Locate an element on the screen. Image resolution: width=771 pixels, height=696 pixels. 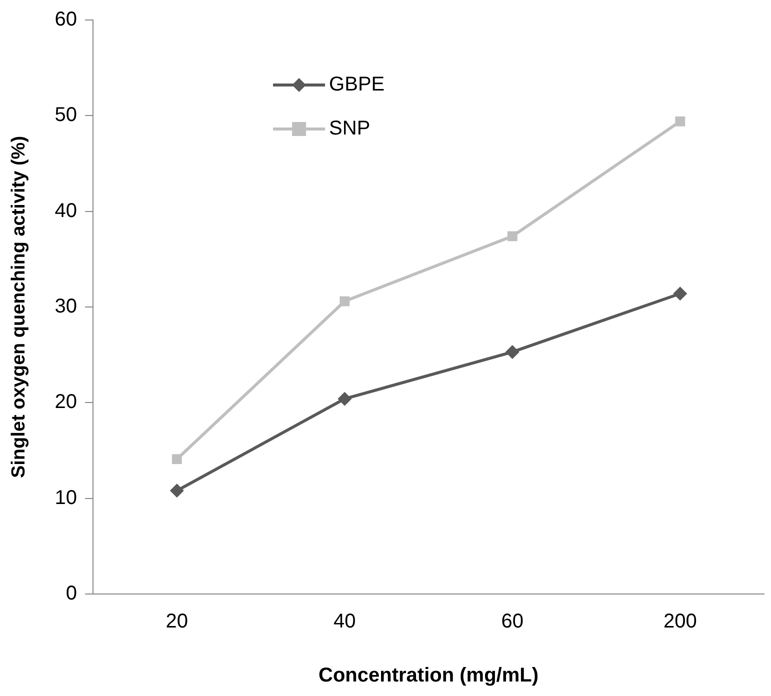
y-tick-label: 60 is located at coordinates (66, 19).